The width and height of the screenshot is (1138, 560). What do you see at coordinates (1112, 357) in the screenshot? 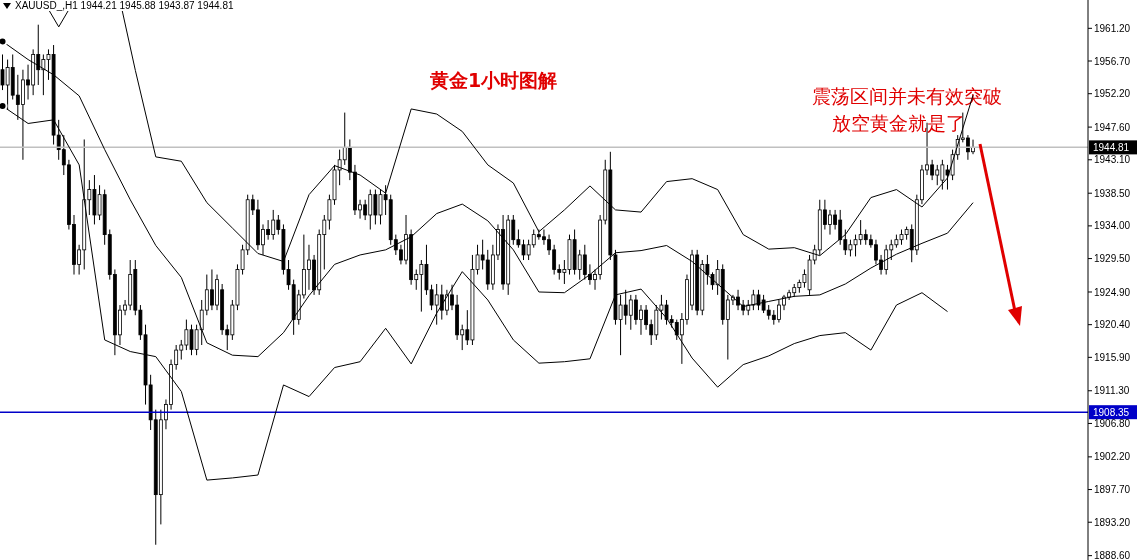
I see `y-tick-label: 1915.90` at bounding box center [1112, 357].